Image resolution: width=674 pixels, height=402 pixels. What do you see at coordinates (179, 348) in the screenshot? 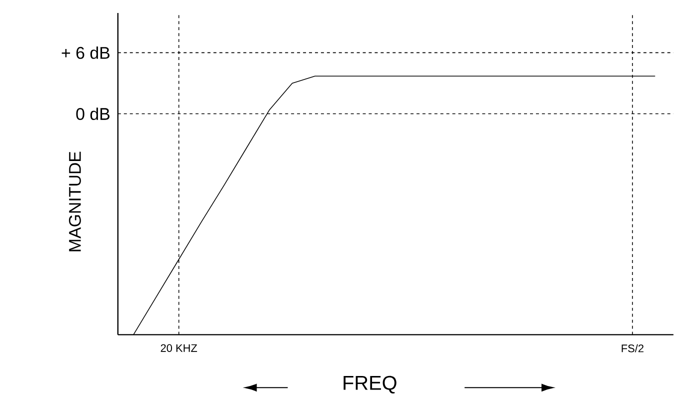
I see `x-tick-label: 20 KHZ` at bounding box center [179, 348].